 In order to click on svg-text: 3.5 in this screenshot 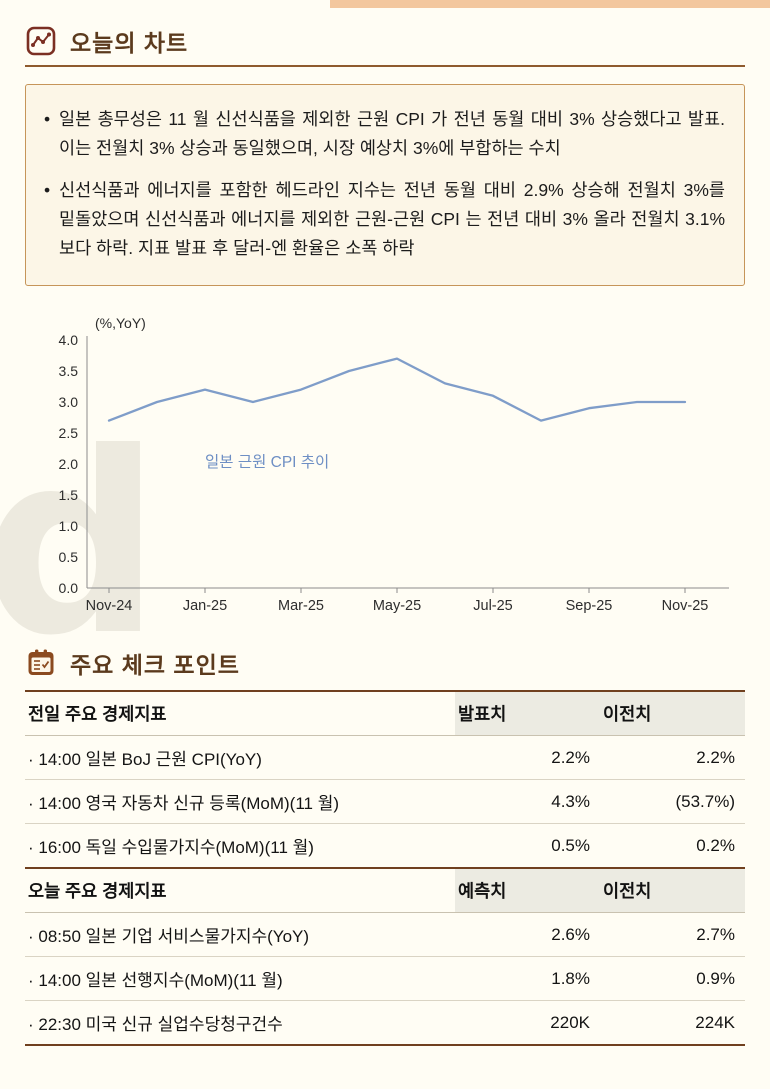, I will do `click(69, 371)`.